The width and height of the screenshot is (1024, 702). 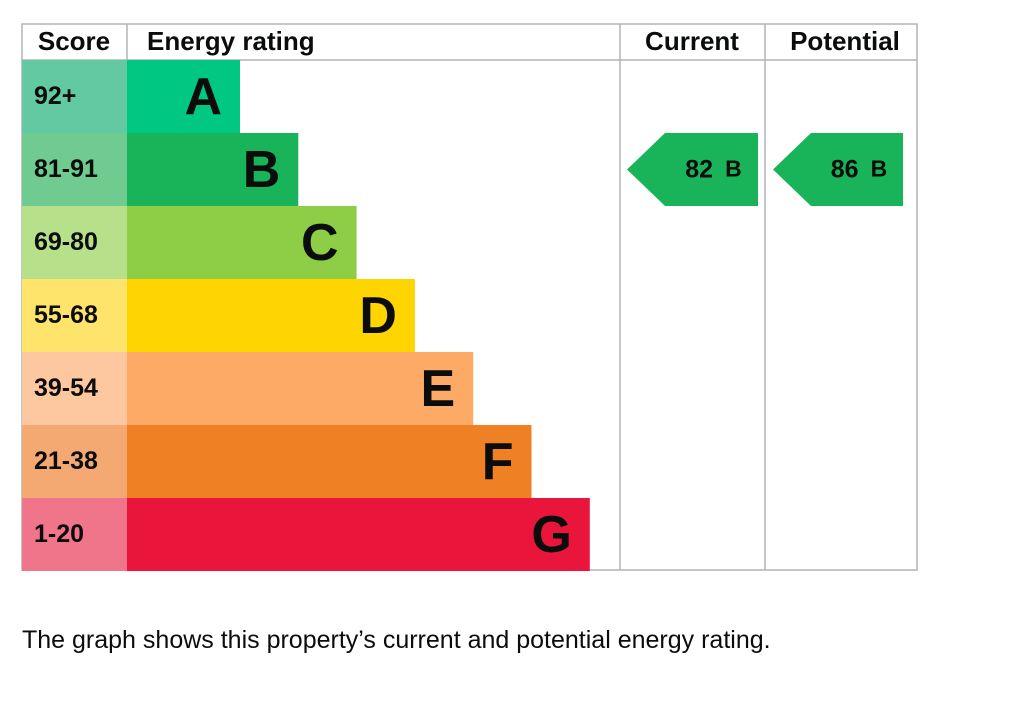 What do you see at coordinates (55, 96) in the screenshot?
I see `score-label: 92+` at bounding box center [55, 96].